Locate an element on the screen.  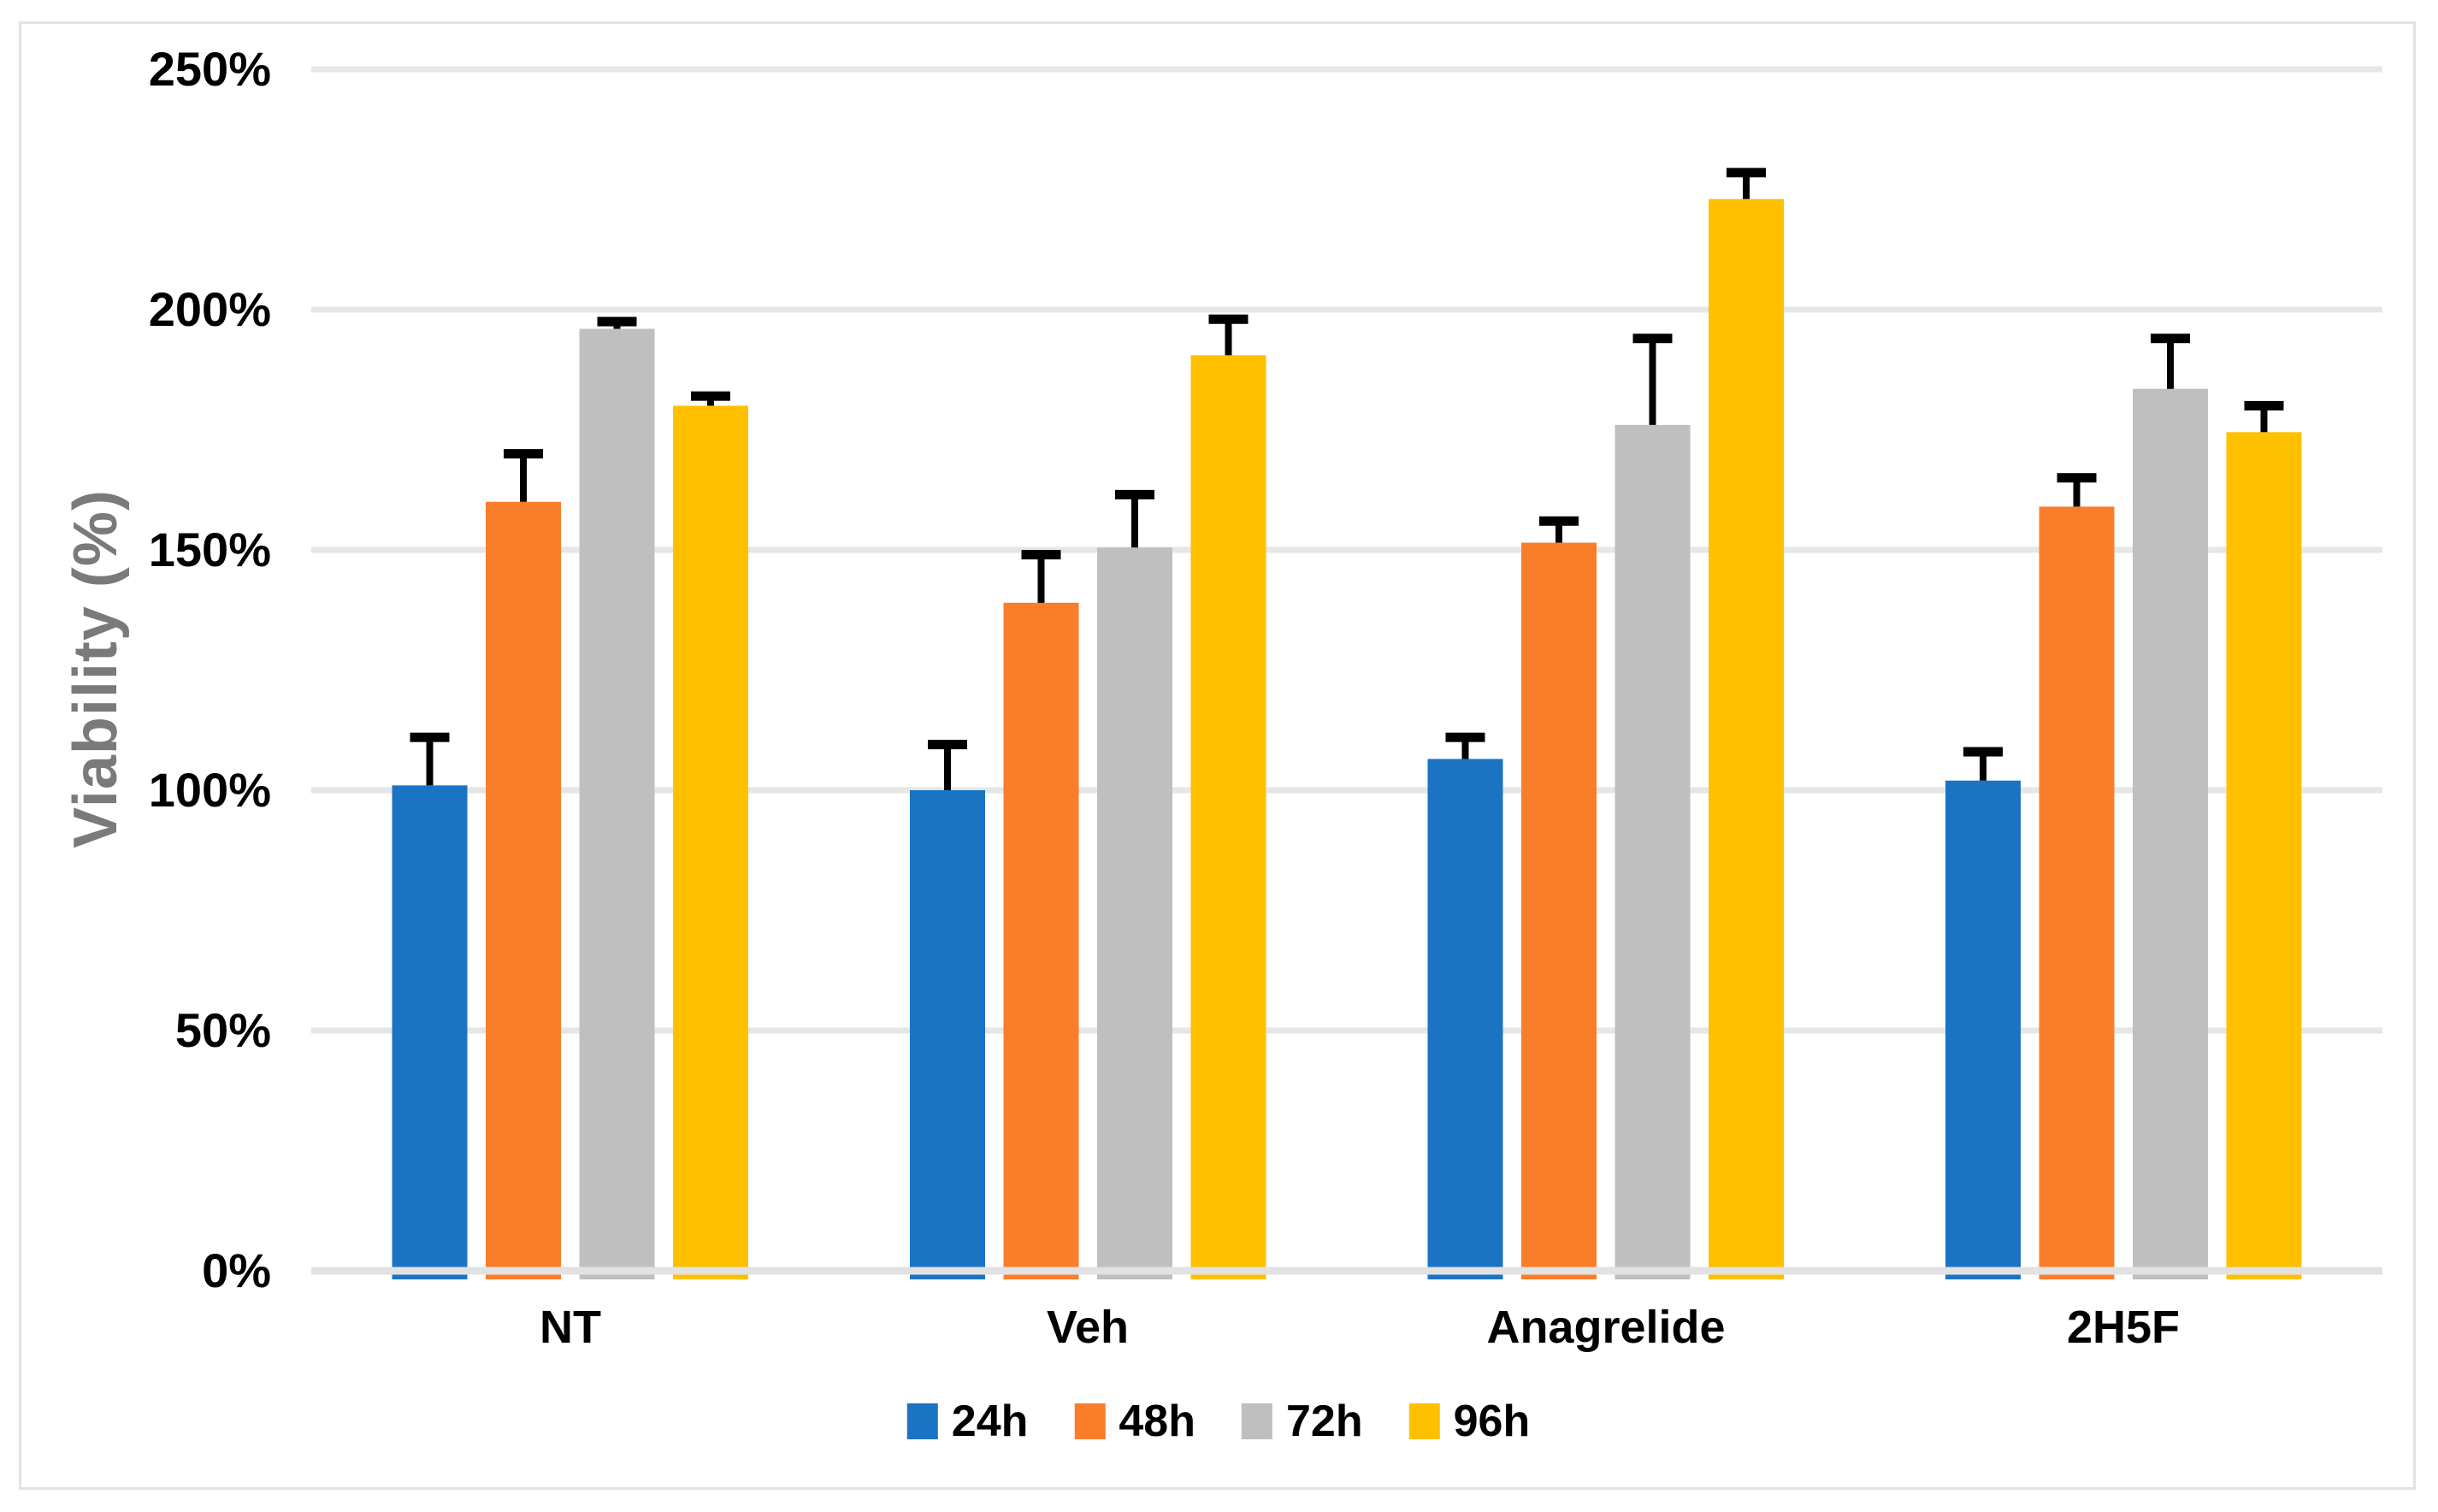
error-bar-cap-NT-72h is located at coordinates (617, 321).